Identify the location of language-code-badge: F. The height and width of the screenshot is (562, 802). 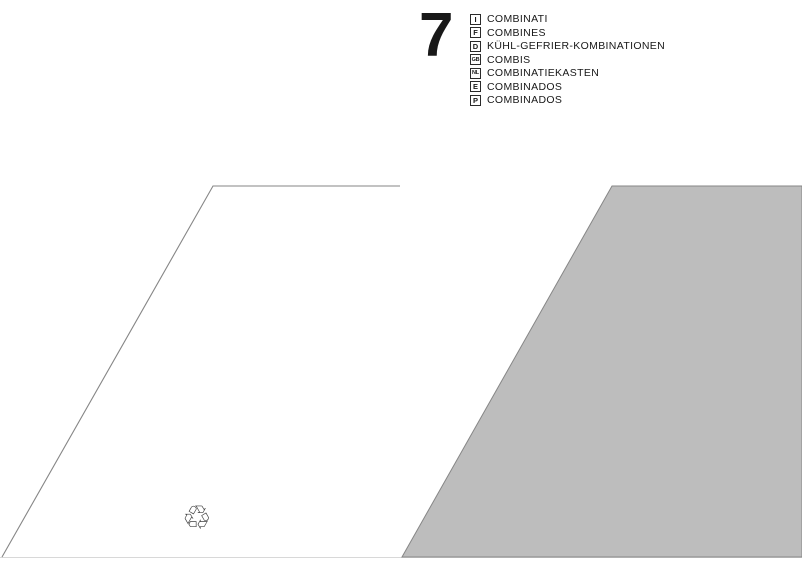
(475, 33).